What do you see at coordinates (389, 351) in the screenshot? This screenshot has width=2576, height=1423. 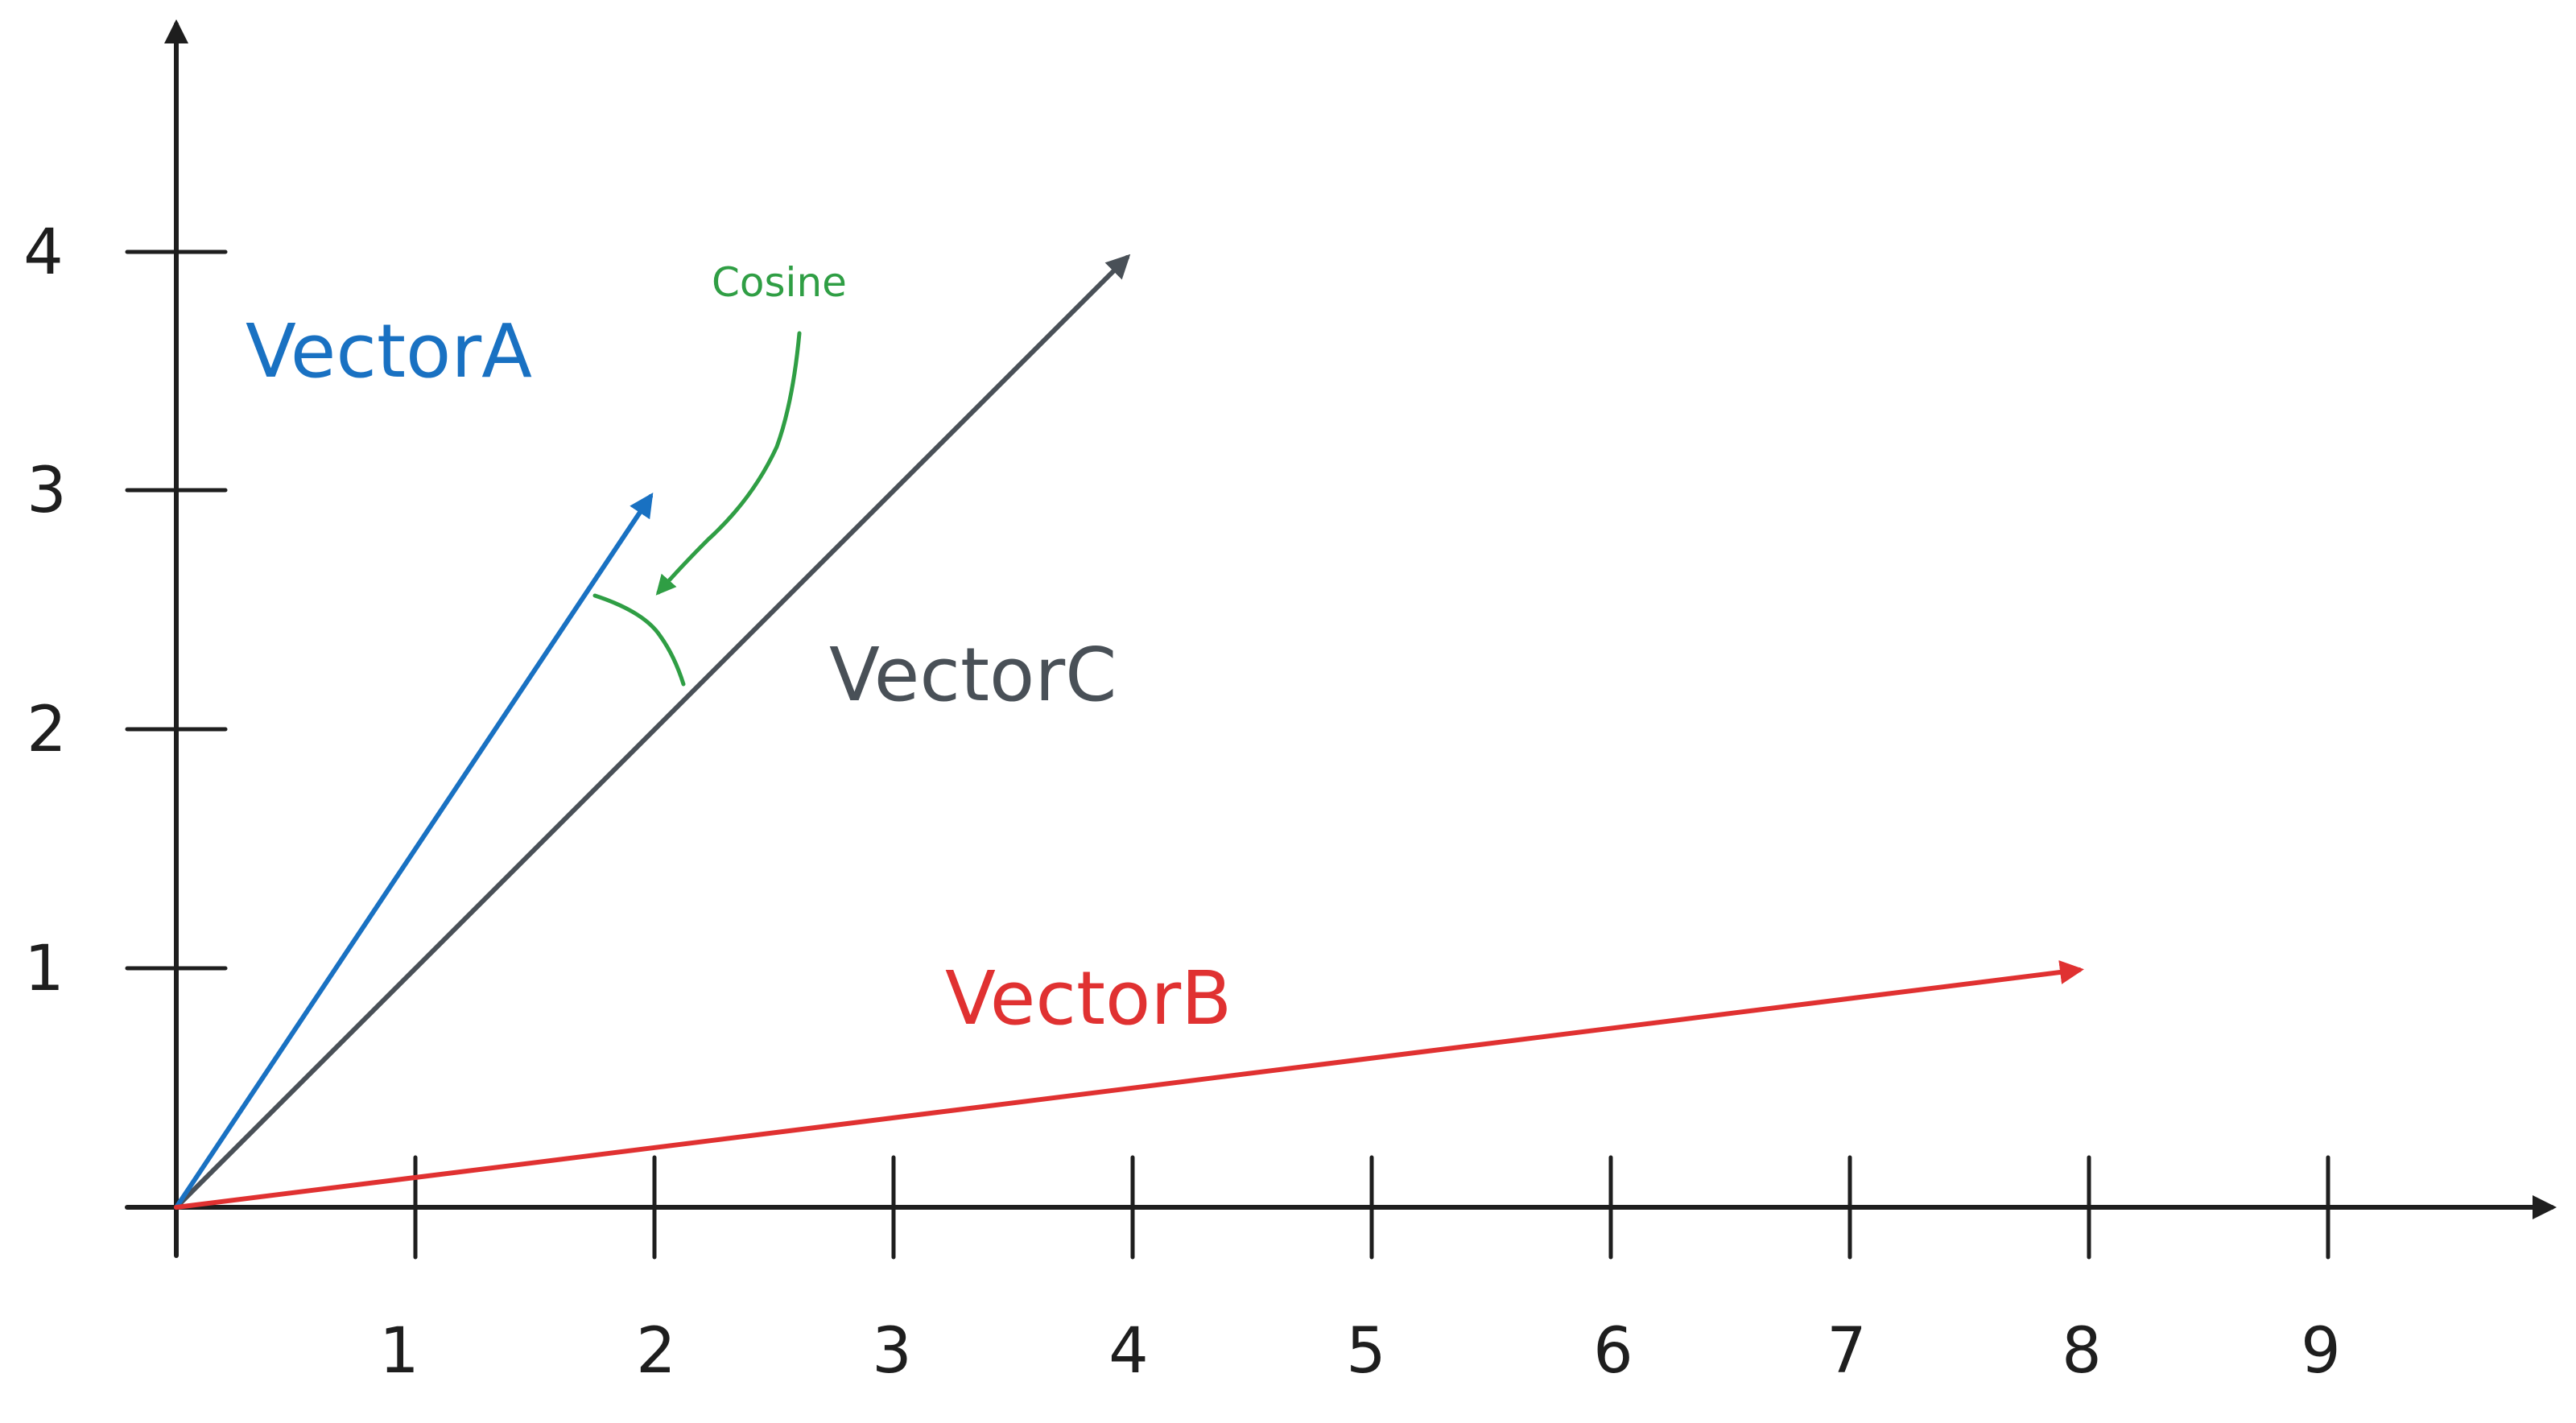 I see `vector-a-label: VectorA` at bounding box center [389, 351].